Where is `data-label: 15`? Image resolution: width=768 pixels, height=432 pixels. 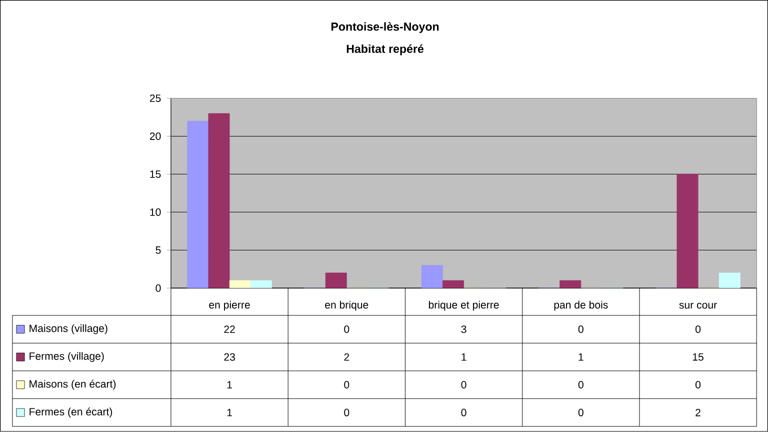
data-label: 15 is located at coordinates (698, 357).